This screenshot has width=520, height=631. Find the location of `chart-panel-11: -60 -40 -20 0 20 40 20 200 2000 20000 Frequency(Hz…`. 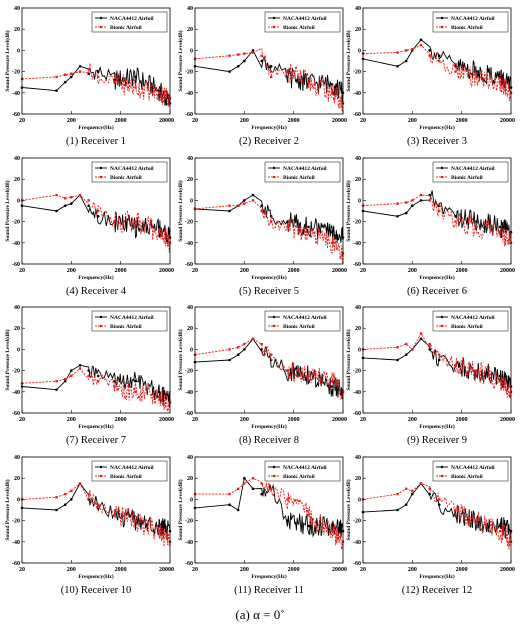

chart-panel-11: -60 -40 -20 0 20 40 20 200 2000 20000 Frequency(Hz… is located at coordinates (262, 525).